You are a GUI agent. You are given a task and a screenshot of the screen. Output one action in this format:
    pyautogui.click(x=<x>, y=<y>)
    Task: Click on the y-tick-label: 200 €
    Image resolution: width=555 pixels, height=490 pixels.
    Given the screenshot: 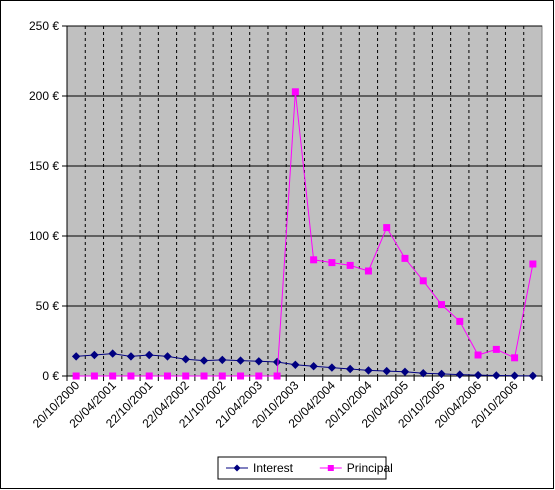 What is the action you would take?
    pyautogui.click(x=44, y=96)
    